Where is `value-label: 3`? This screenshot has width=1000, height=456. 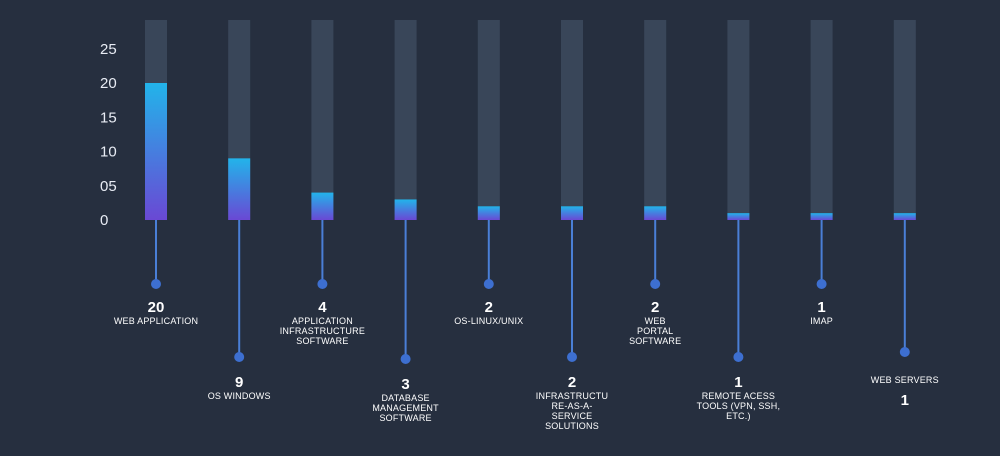
value-label: 3 is located at coordinates (405, 384).